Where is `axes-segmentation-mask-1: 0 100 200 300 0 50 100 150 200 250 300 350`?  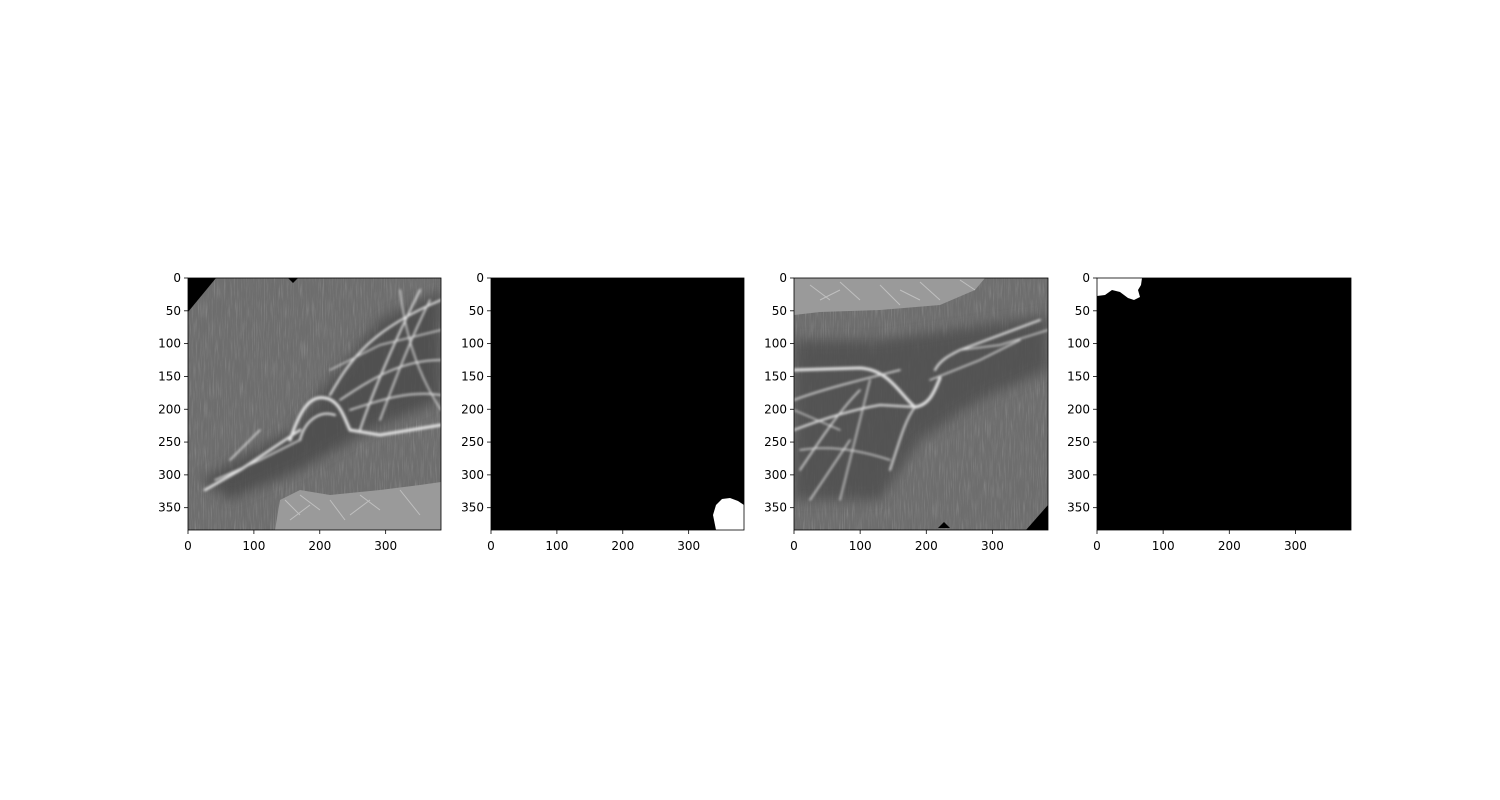 axes-segmentation-mask-1: 0 100 200 300 0 50 100 150 200 250 300 350 is located at coordinates (580, 412).